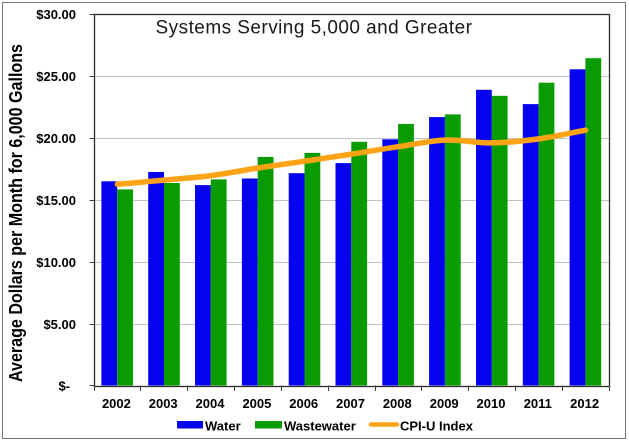  What do you see at coordinates (56, 14) in the screenshot?
I see `svg-text: $30.00` at bounding box center [56, 14].